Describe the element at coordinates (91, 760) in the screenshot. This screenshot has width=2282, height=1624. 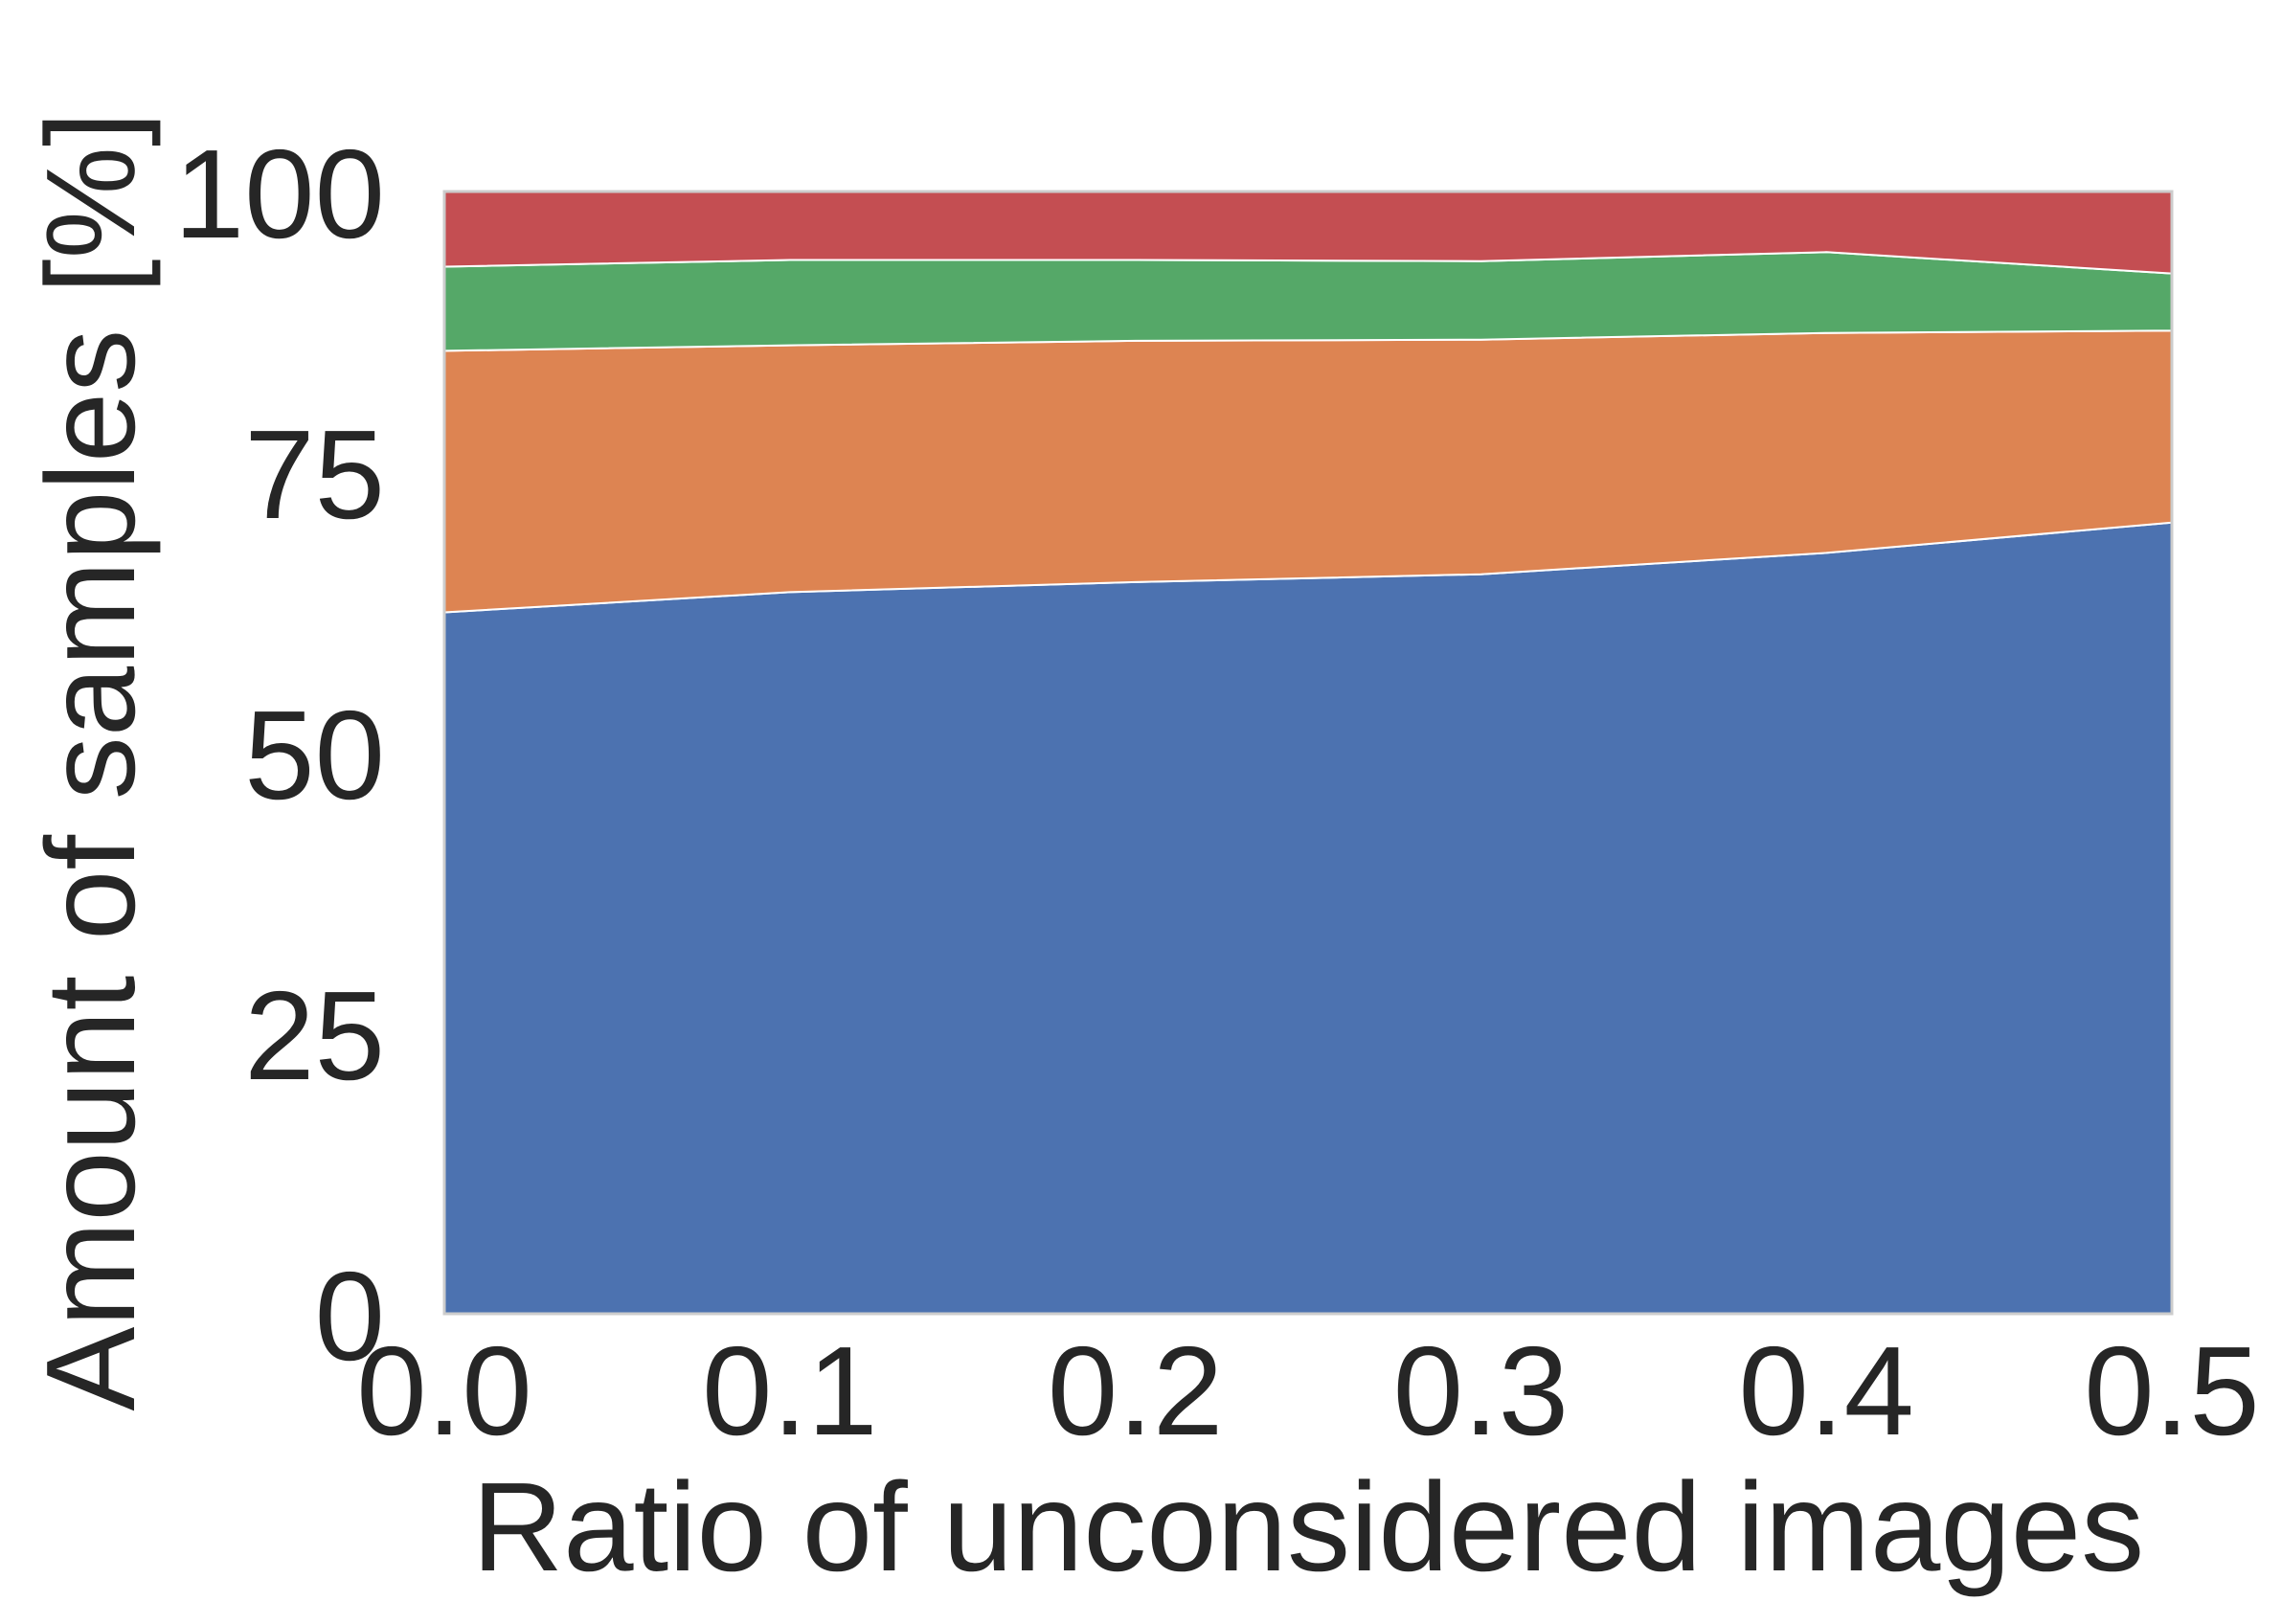
I see `y-axis-label: Amount of samples [%]` at that location.